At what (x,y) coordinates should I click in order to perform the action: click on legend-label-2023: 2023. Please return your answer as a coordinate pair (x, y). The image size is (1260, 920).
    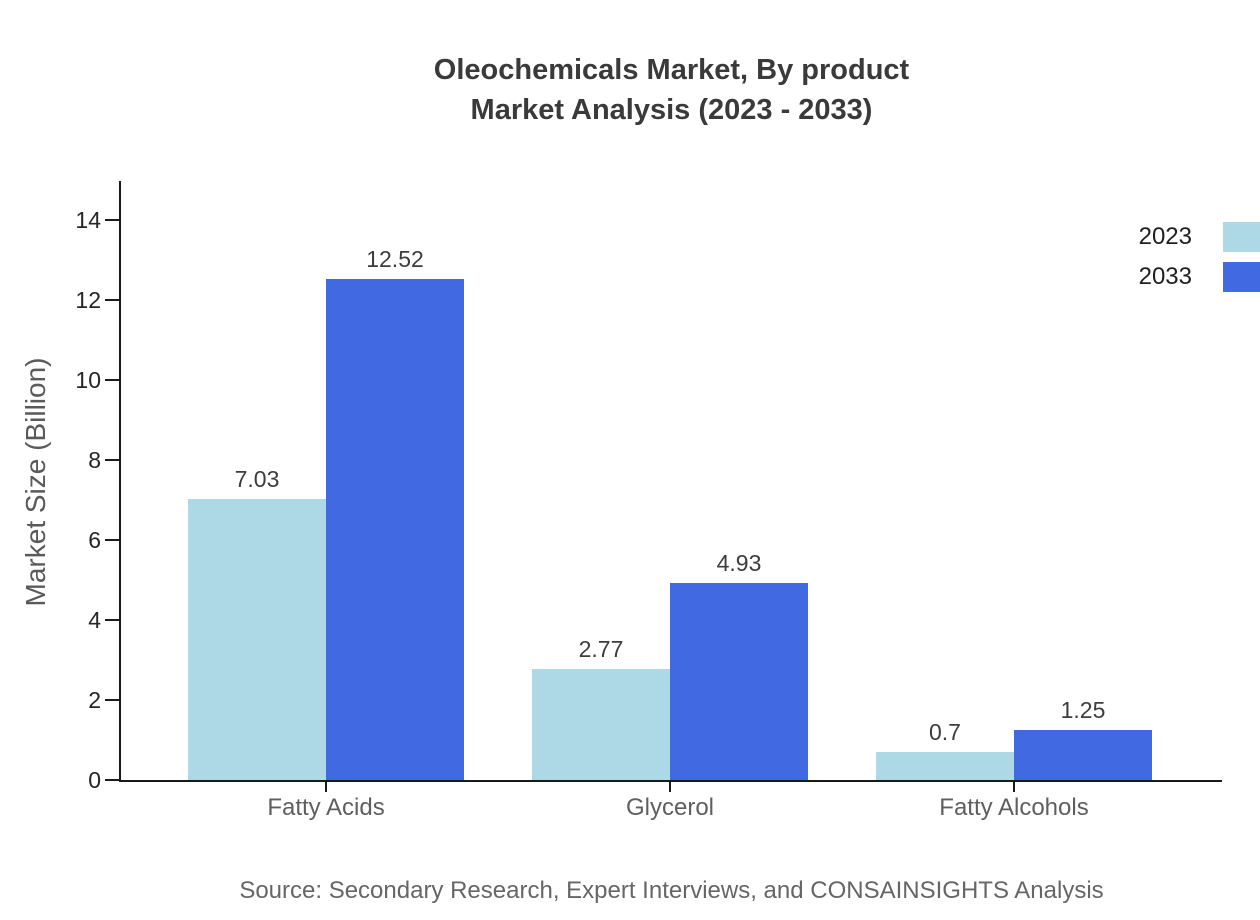
    Looking at the image, I should click on (1165, 236).